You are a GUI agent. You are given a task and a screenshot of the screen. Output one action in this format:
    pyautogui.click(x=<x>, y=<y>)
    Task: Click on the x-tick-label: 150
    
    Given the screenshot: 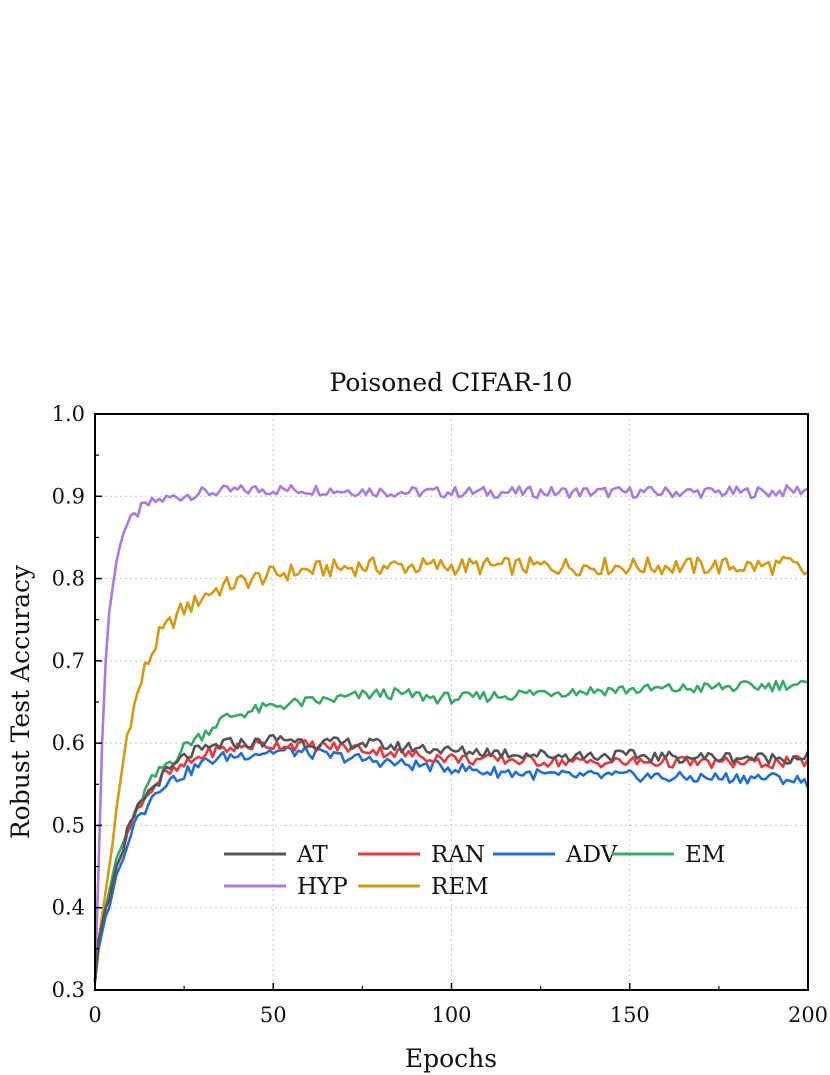 What is the action you would take?
    pyautogui.click(x=630, y=1015)
    